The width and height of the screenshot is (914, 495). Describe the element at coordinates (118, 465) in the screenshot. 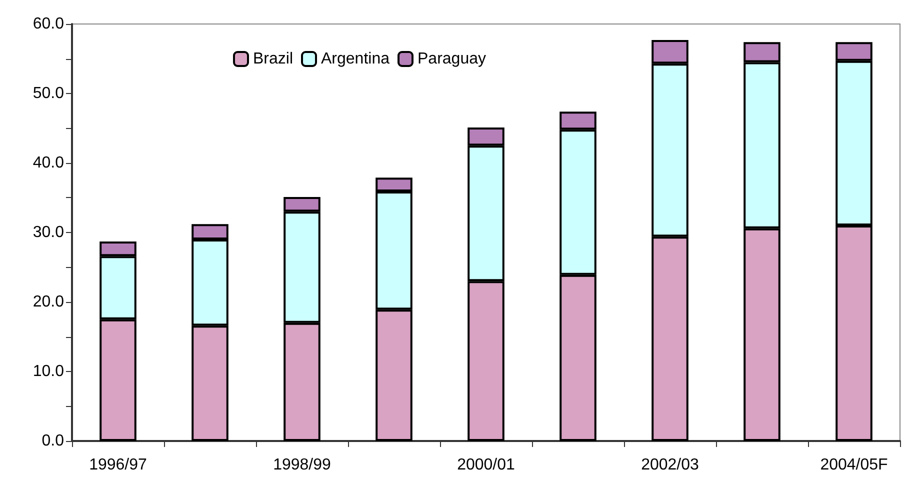

I see `x-tick-label: 1996/97` at that location.